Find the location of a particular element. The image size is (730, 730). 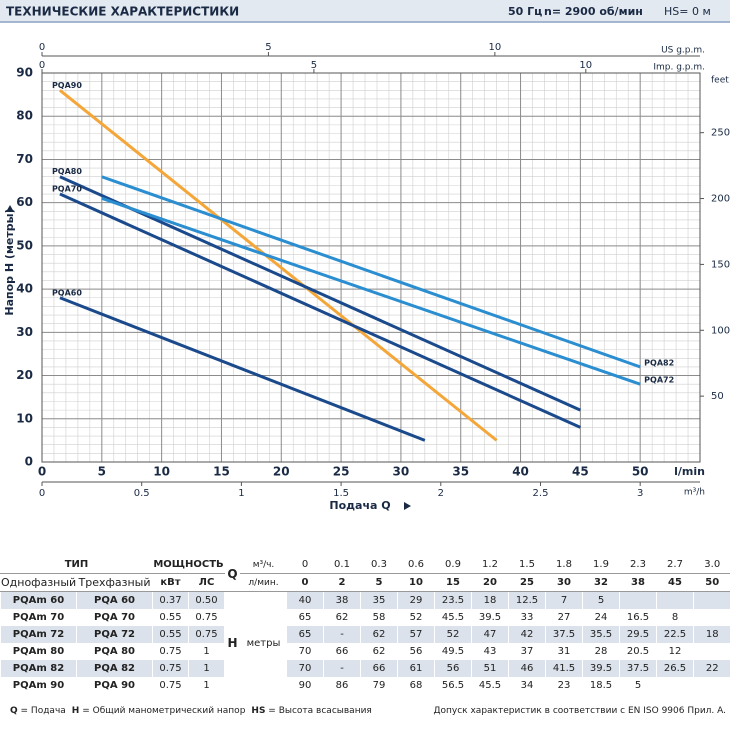

head-value: 37 is located at coordinates (527, 651).